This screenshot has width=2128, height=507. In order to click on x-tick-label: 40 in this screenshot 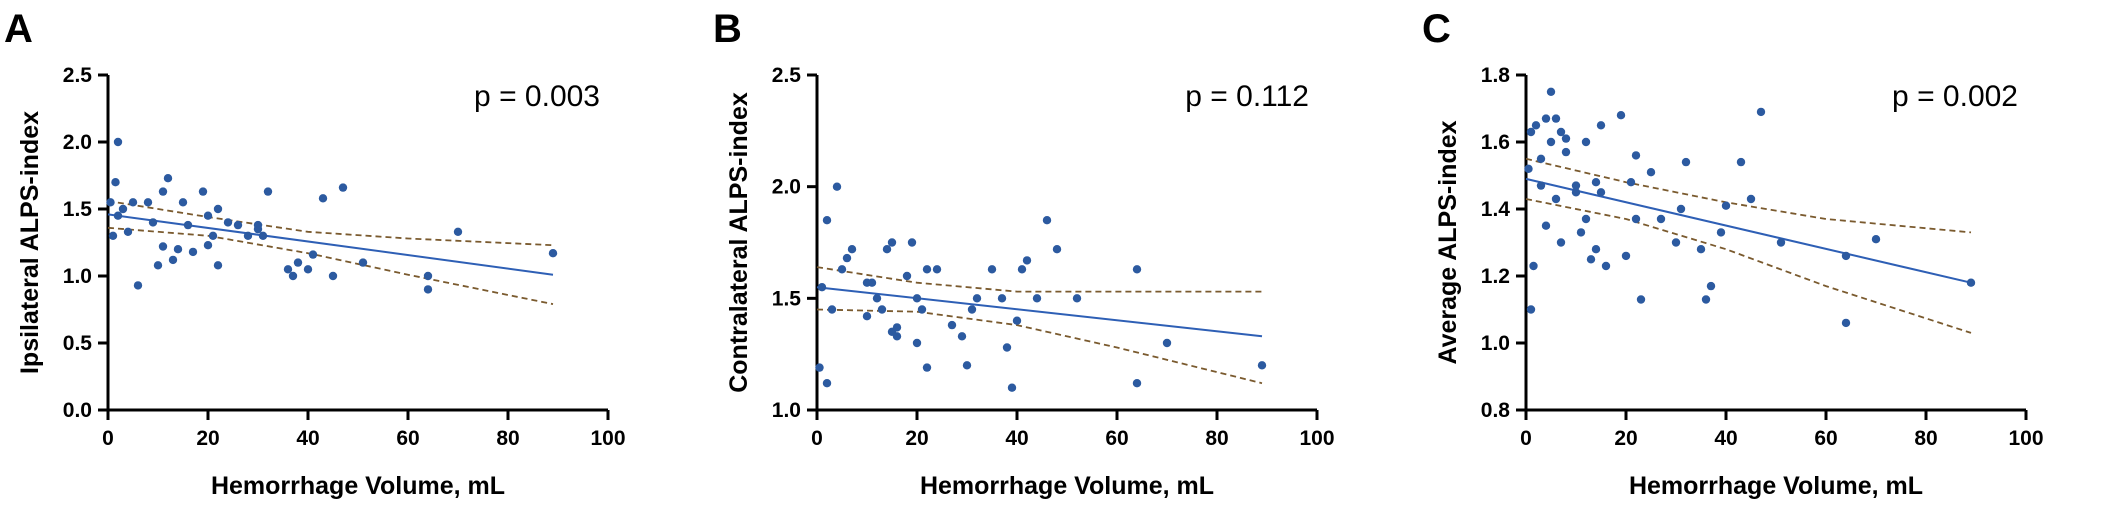, I will do `click(1016, 438)`.